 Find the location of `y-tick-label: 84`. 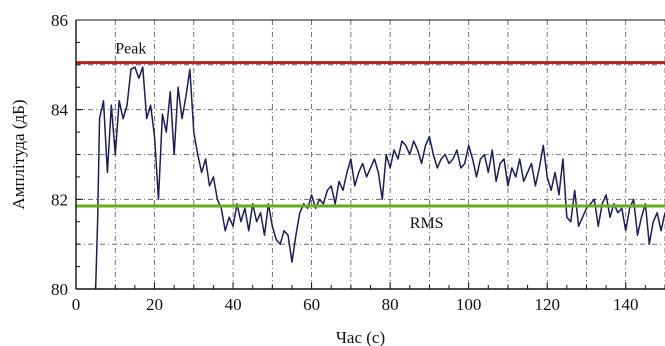

y-tick-label: 84 is located at coordinates (60, 110).